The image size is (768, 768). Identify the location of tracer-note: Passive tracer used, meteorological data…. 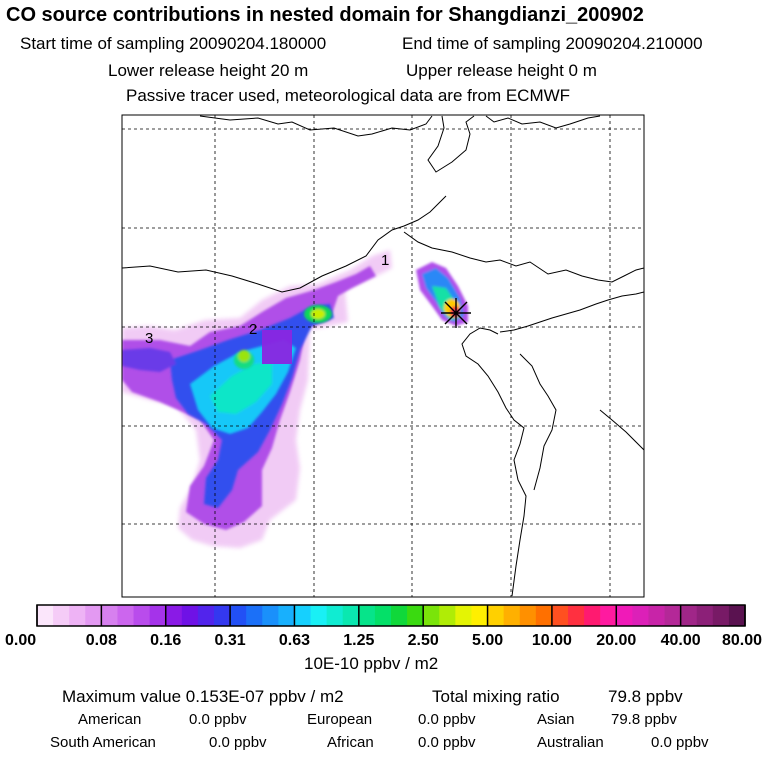
(348, 95).